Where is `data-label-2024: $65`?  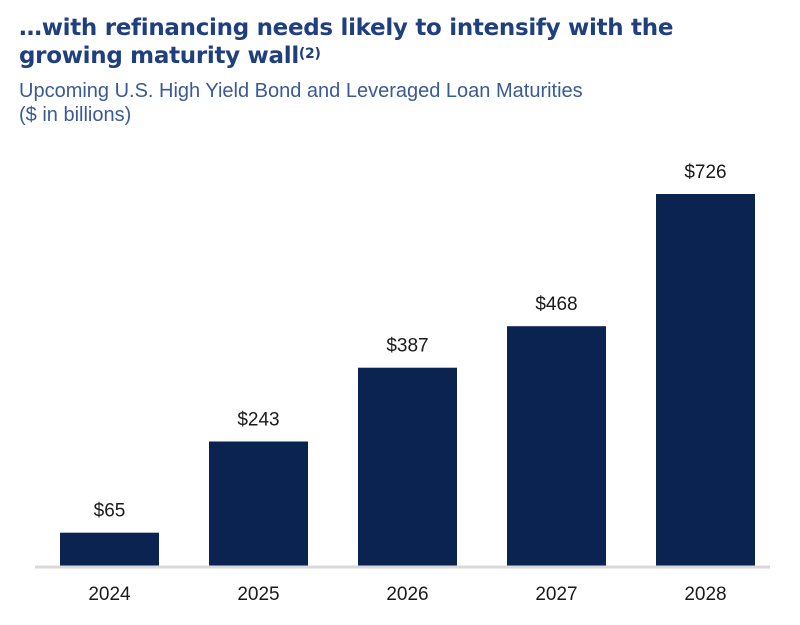
data-label-2024: $65 is located at coordinates (110, 511).